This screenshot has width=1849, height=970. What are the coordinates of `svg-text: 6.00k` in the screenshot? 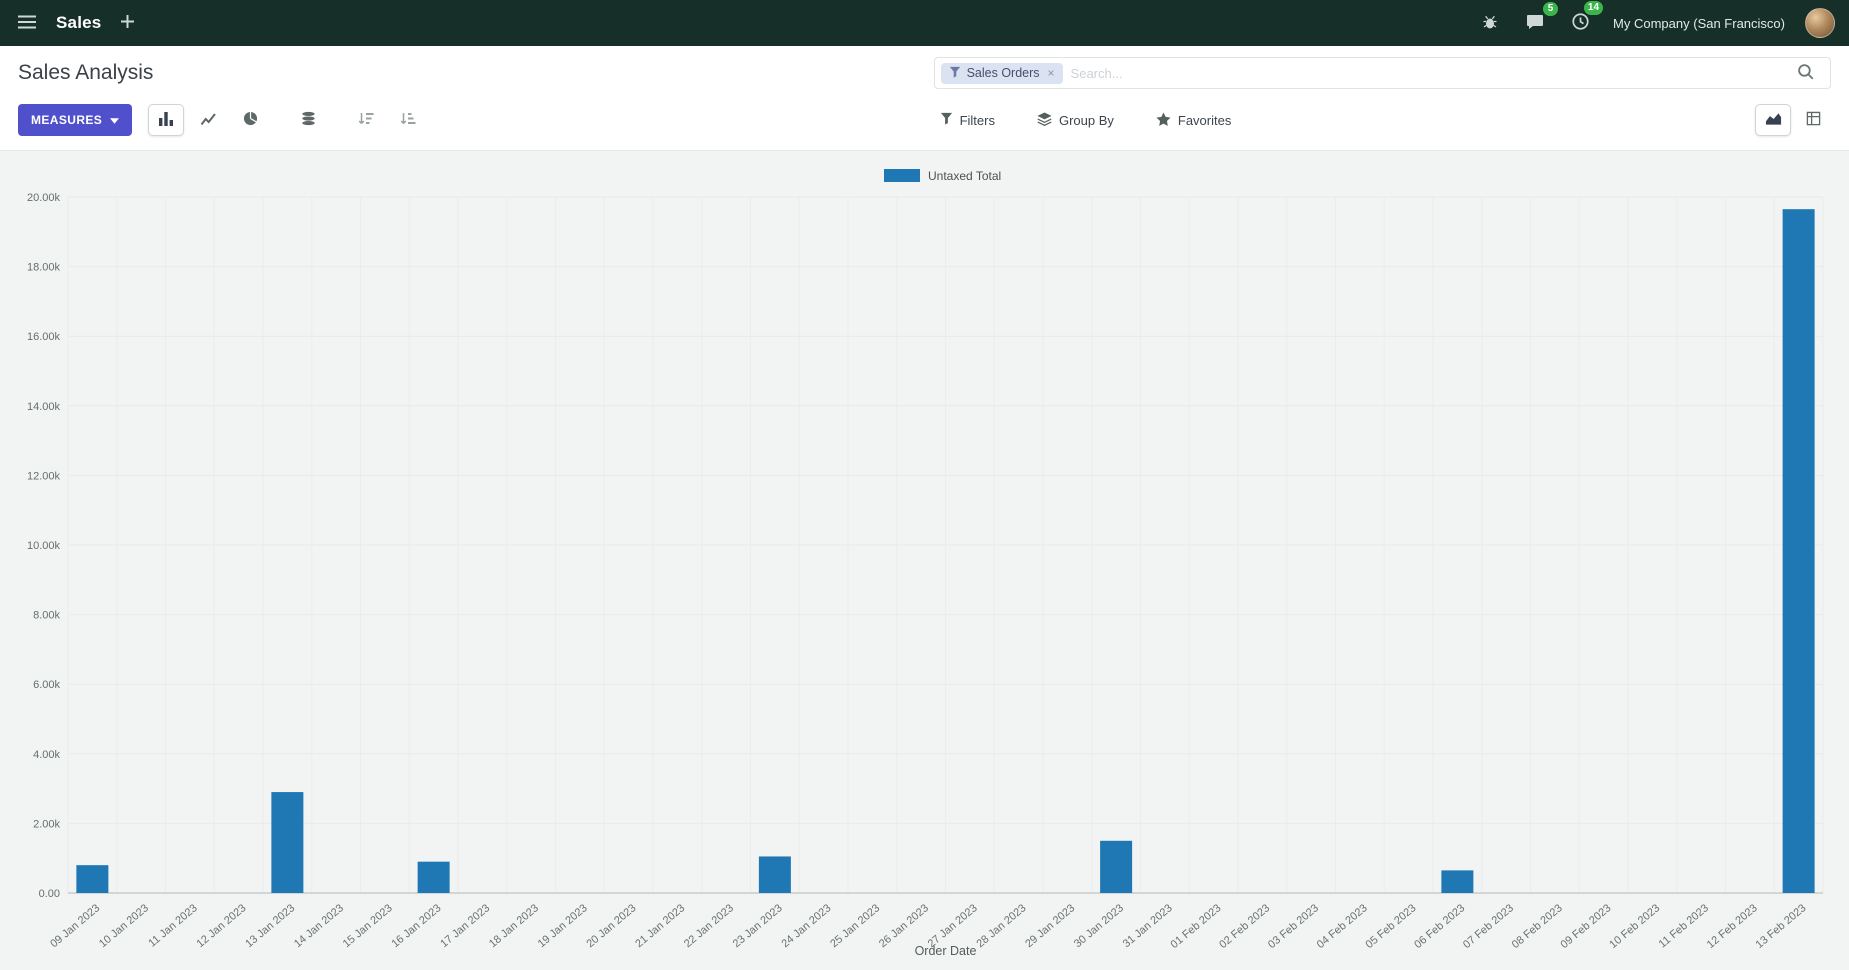 It's located at (46, 685).